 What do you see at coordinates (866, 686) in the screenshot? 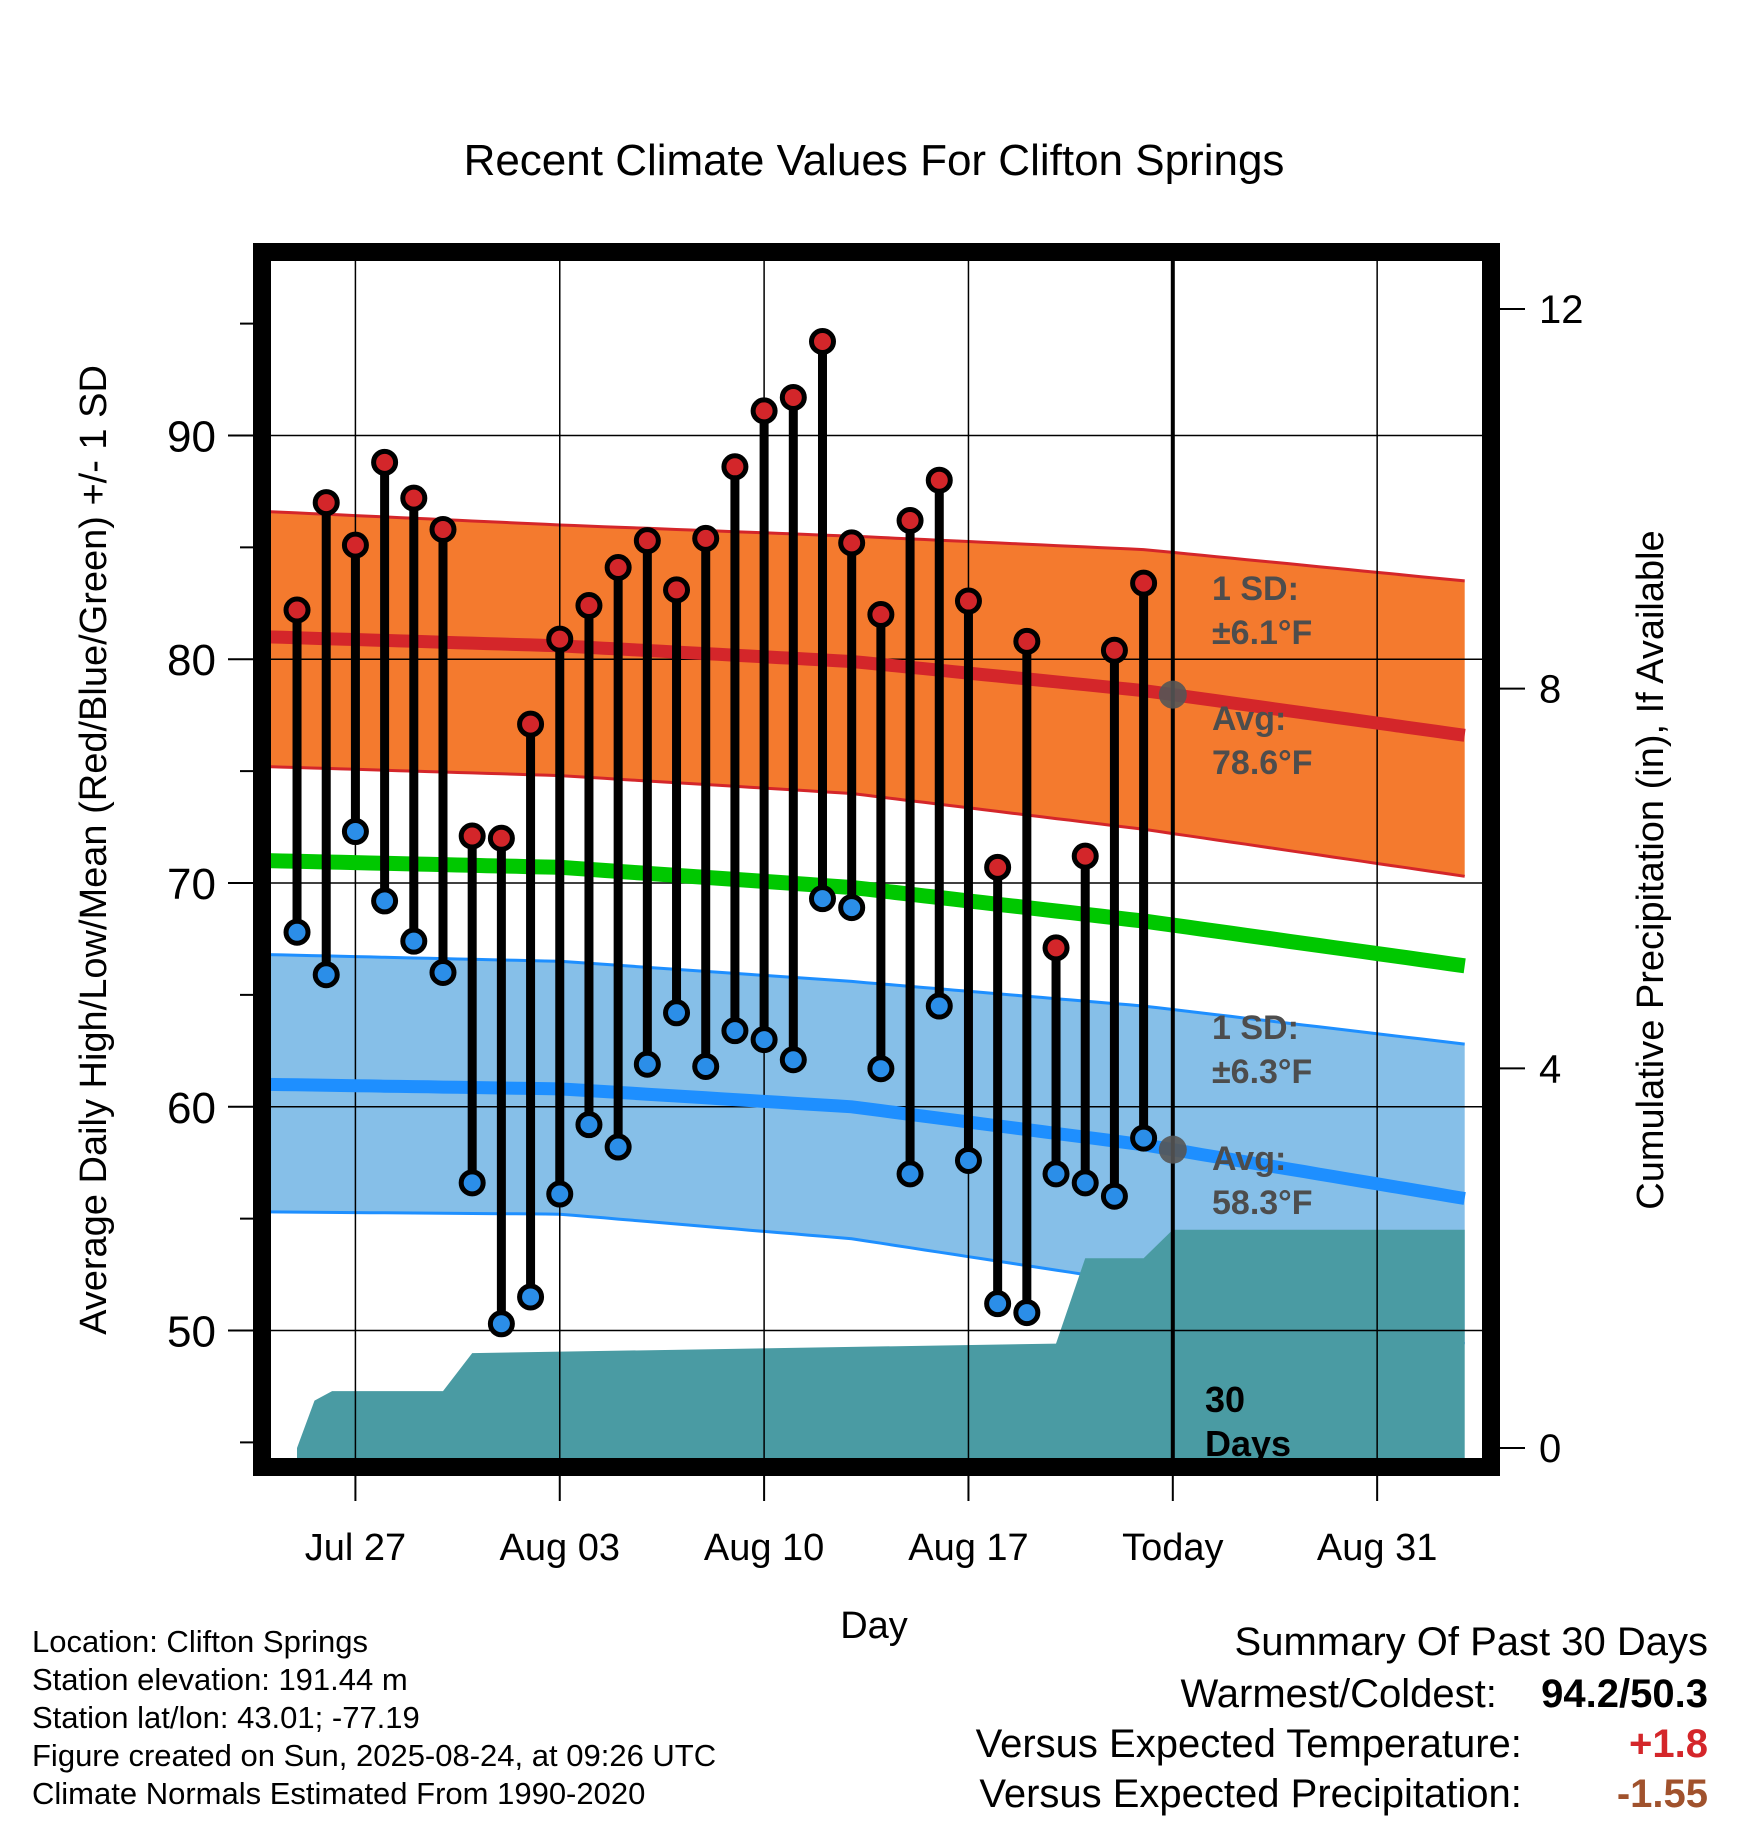
I see `normal-high-line` at bounding box center [866, 686].